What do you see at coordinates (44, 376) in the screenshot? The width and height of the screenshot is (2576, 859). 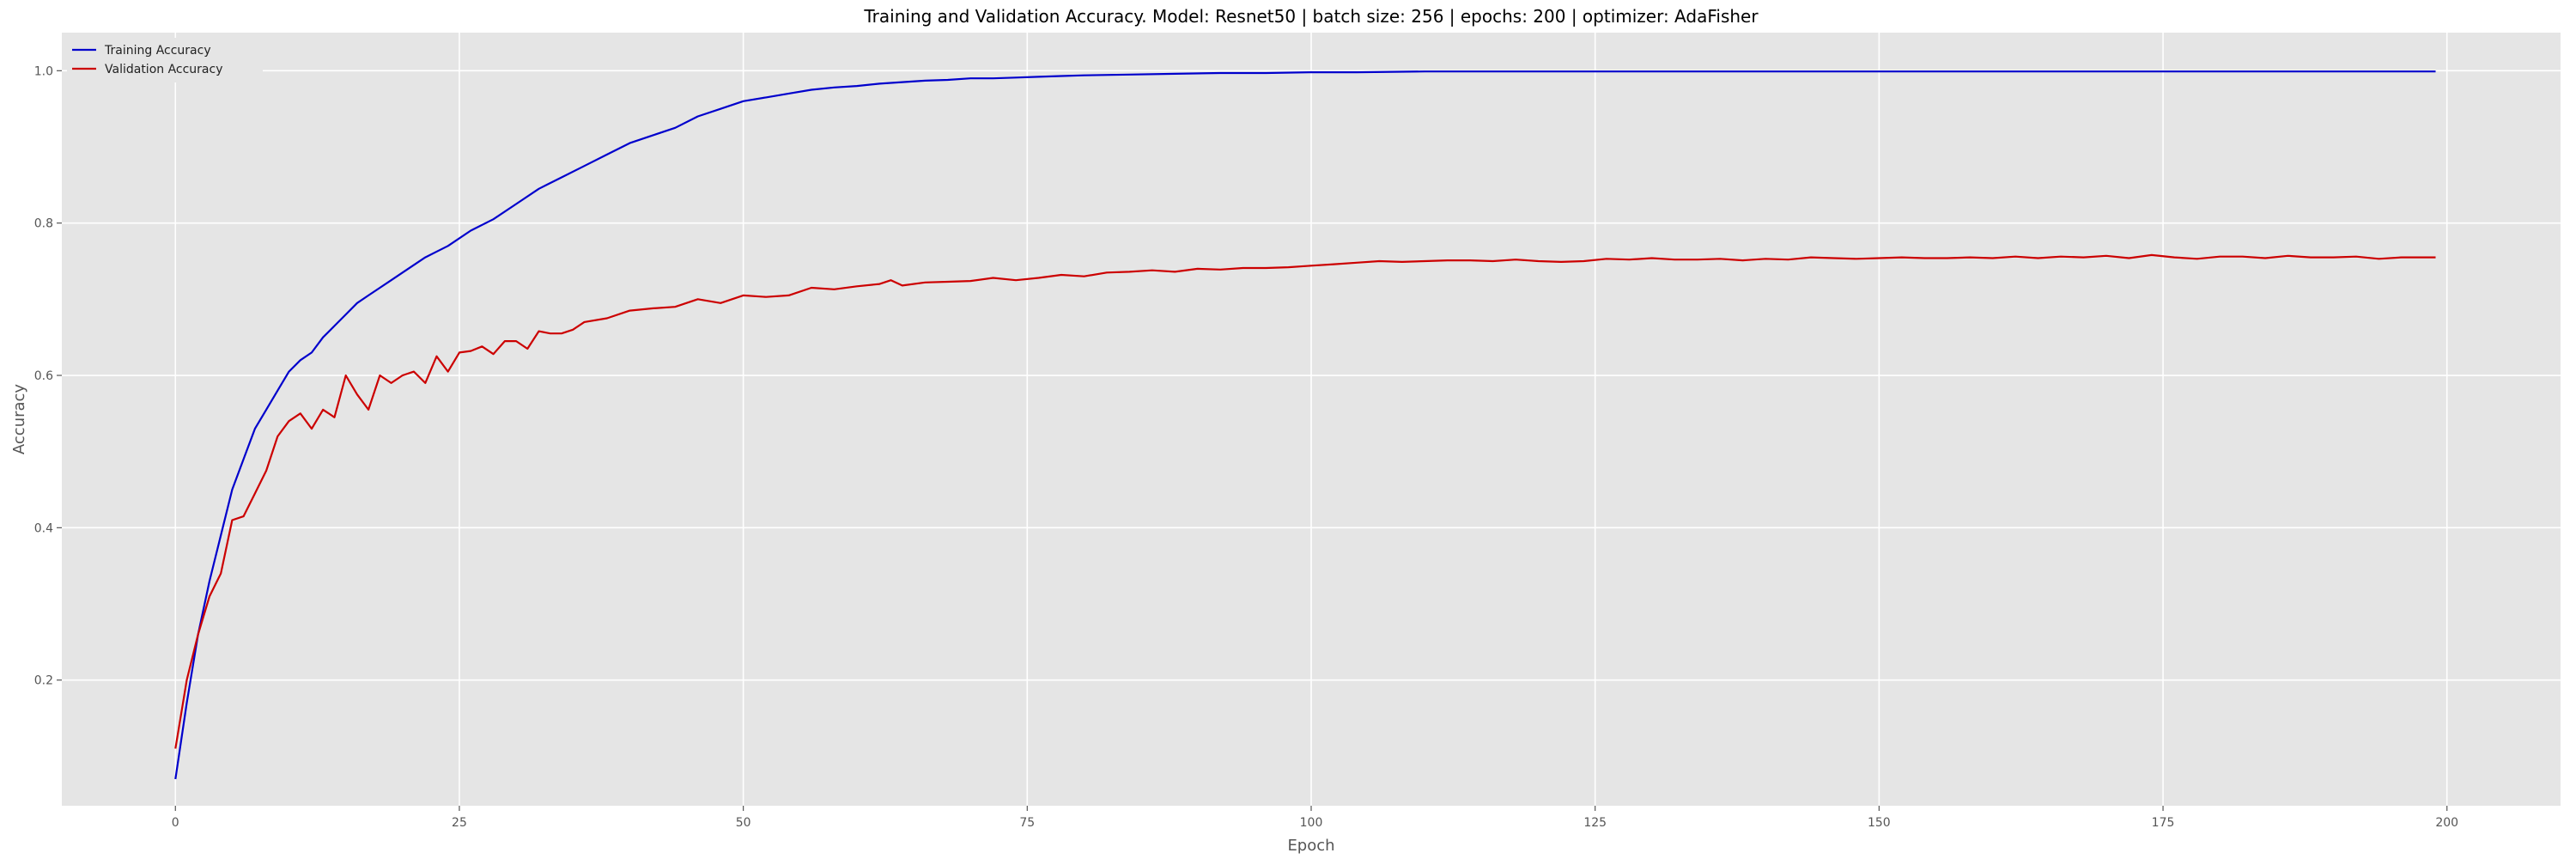 I see `y-tick-label: 0.6` at bounding box center [44, 376].